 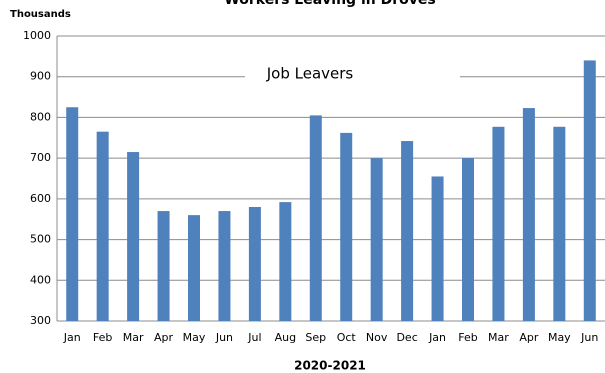 What do you see at coordinates (40, 157) in the screenshot?
I see `y-tick-label: 700` at bounding box center [40, 157].